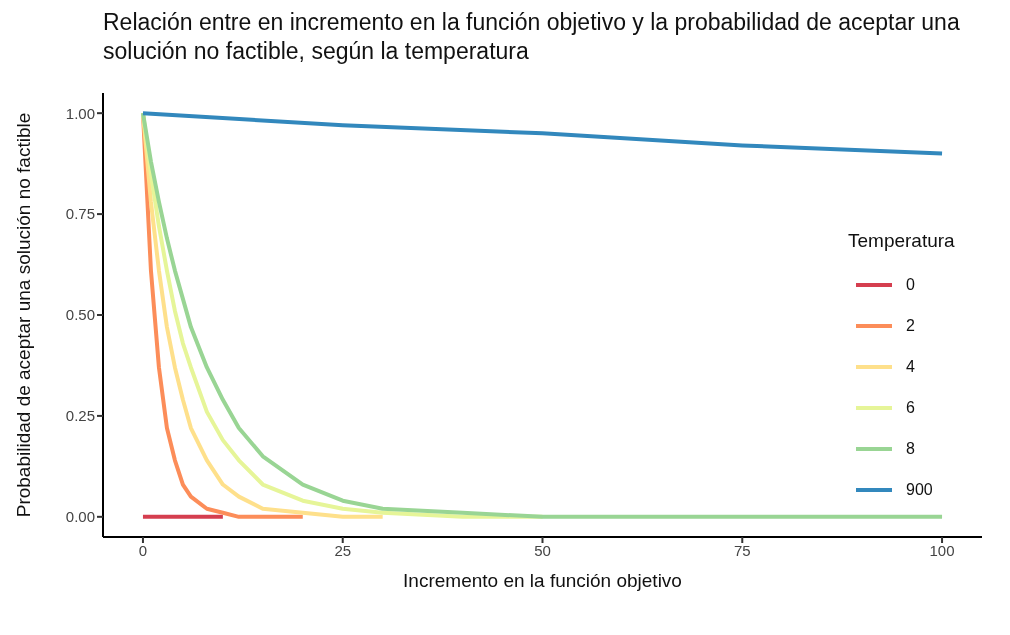 Image resolution: width=1010 pixels, height=635 pixels. I want to click on y-tick-label: 1.00, so click(80, 113).